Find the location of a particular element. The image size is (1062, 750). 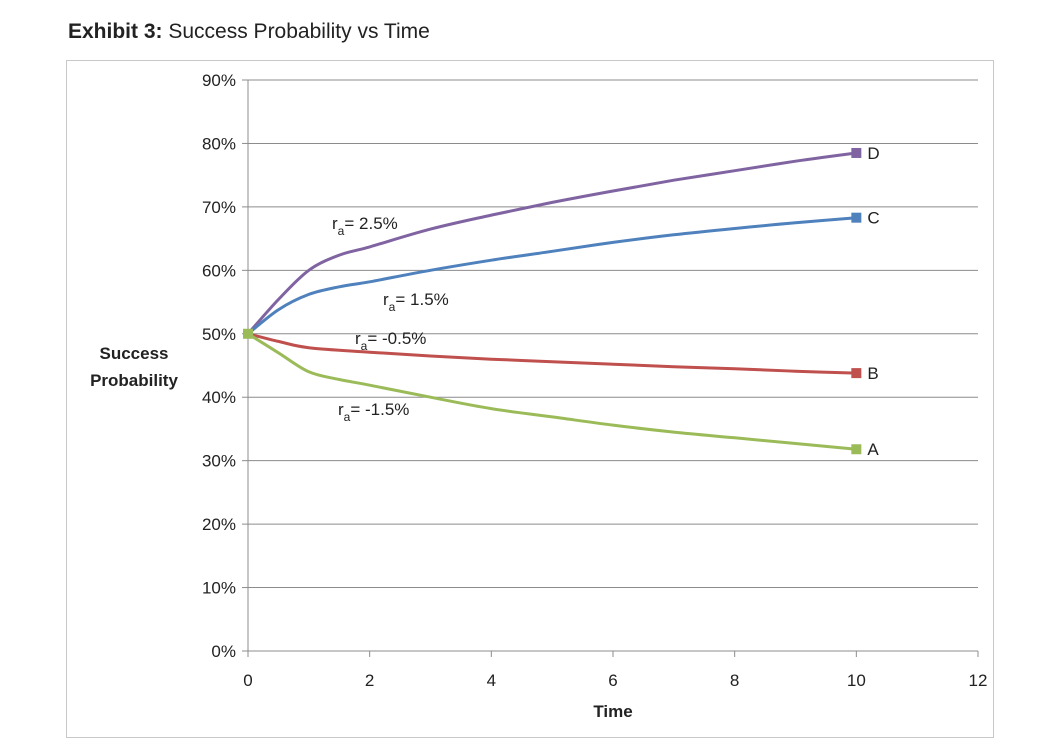

x-tick-label-1: 2 is located at coordinates (369, 680).